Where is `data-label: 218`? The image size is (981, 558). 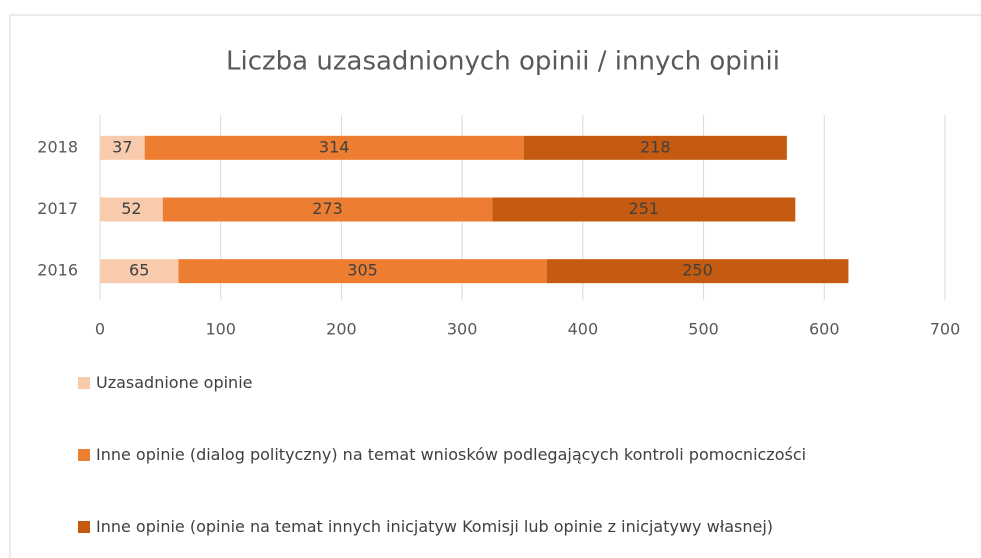
data-label: 218 is located at coordinates (655, 146).